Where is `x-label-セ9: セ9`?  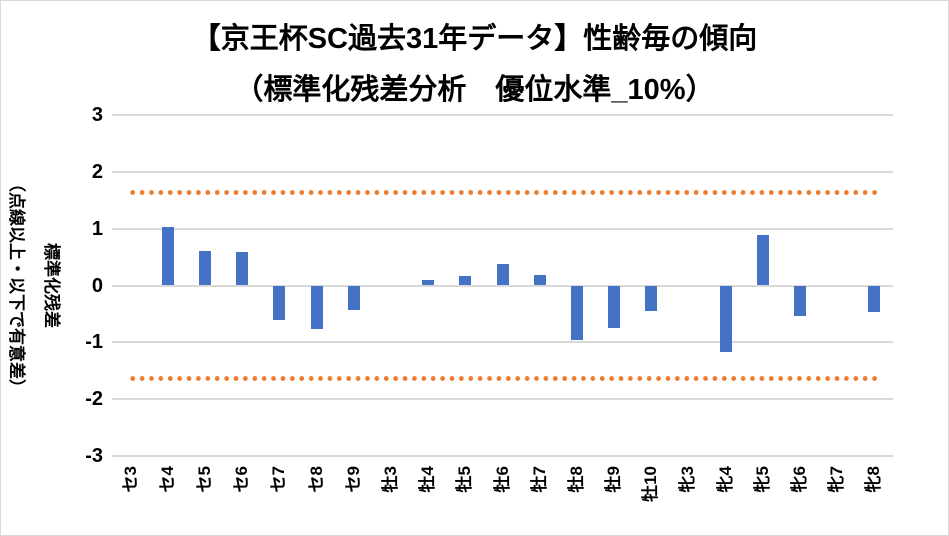 x-label-セ9: セ9 is located at coordinates (353, 479).